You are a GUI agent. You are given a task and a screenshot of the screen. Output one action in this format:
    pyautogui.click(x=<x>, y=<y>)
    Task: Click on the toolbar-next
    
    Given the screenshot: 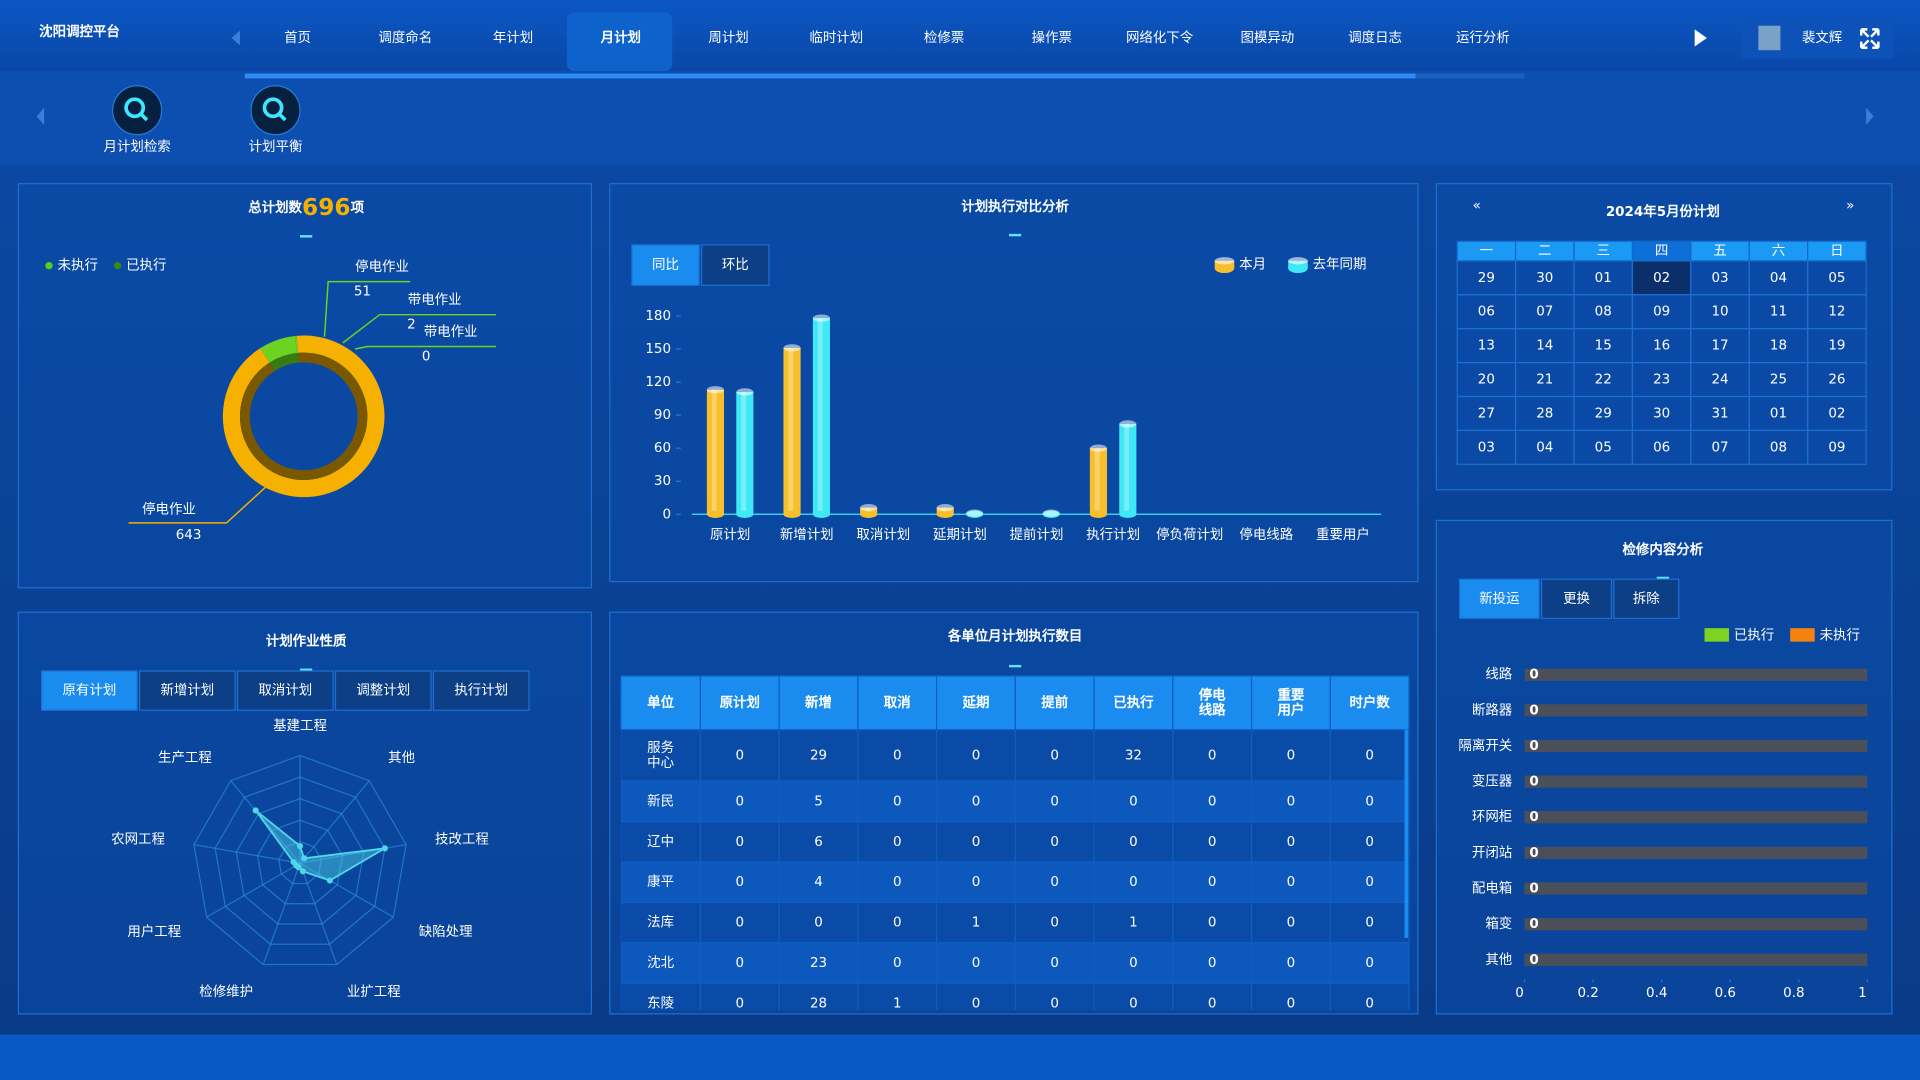 What is the action you would take?
    pyautogui.click(x=1870, y=116)
    